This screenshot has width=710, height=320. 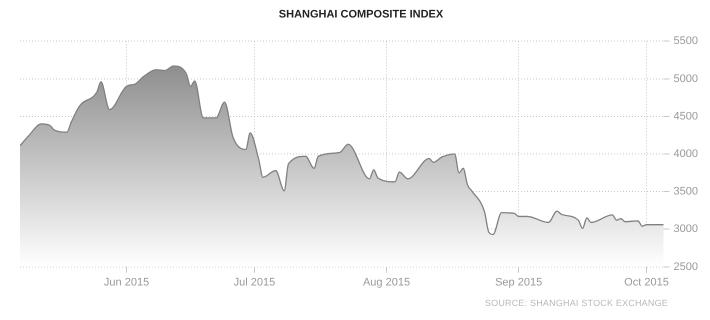 I want to click on x-tick-label: Aug 2015, so click(x=386, y=282).